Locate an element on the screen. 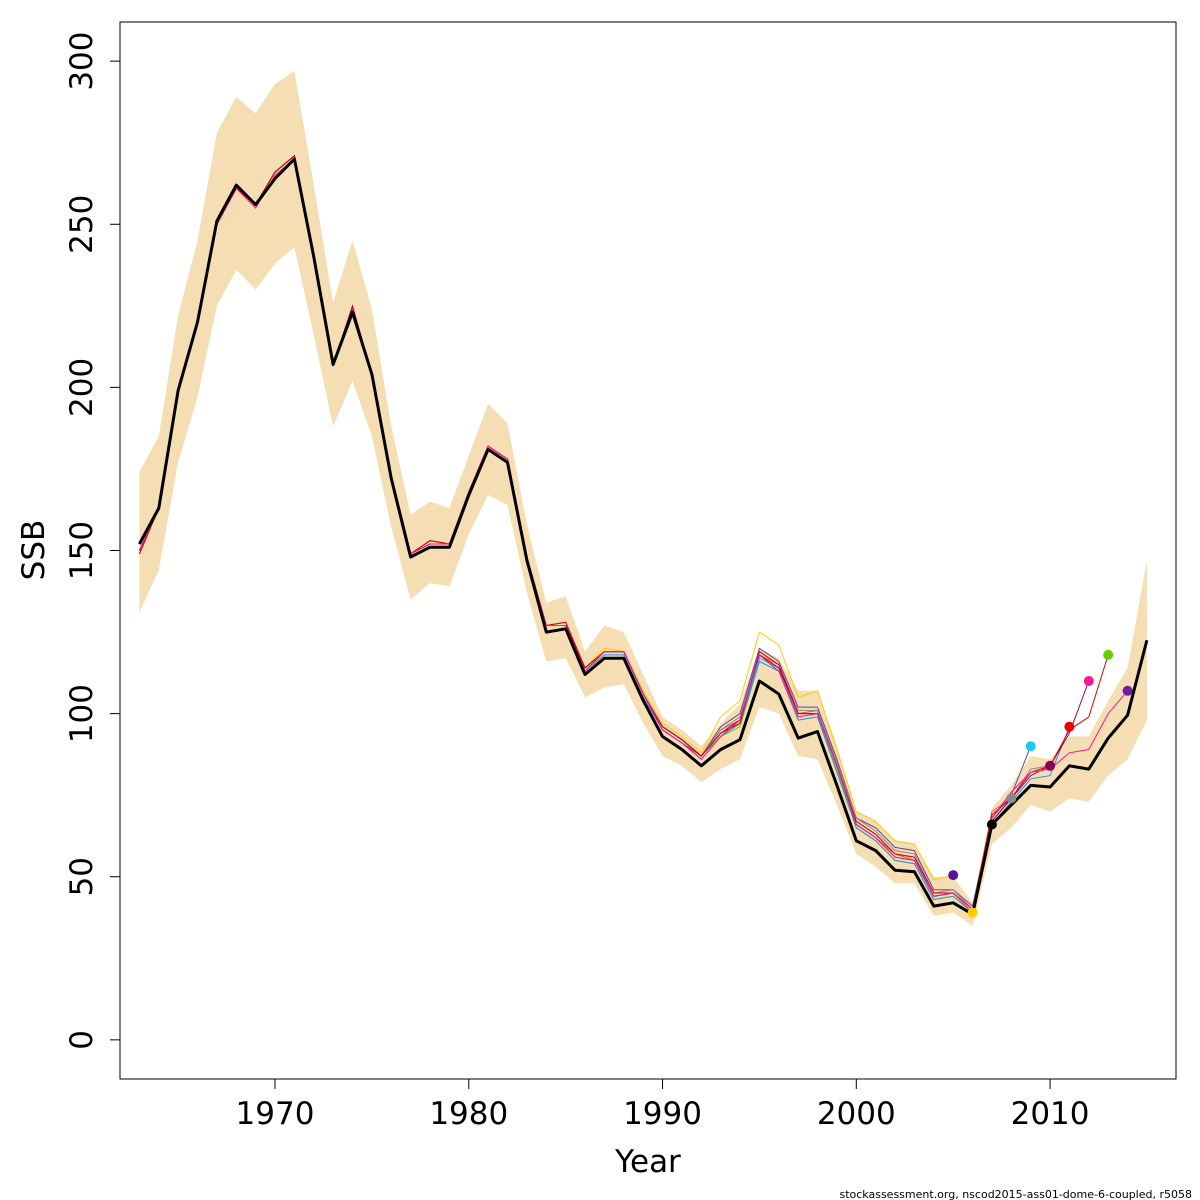  y-tick-label-250: 250 is located at coordinates (82, 224).